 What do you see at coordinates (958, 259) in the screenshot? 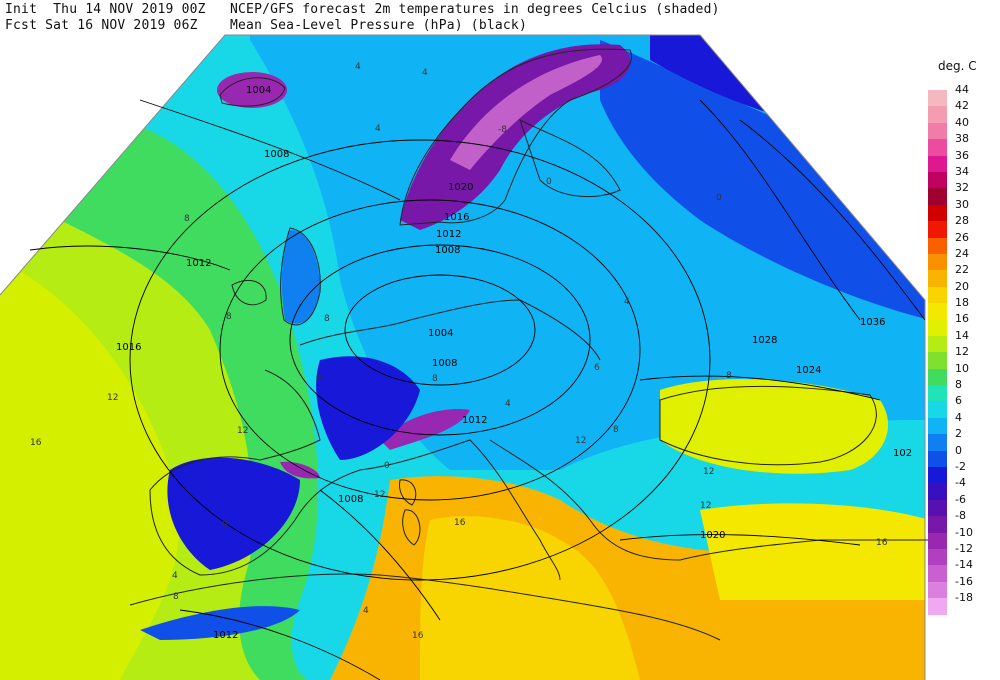
I see `colorbar-entry: 24` at bounding box center [958, 259].